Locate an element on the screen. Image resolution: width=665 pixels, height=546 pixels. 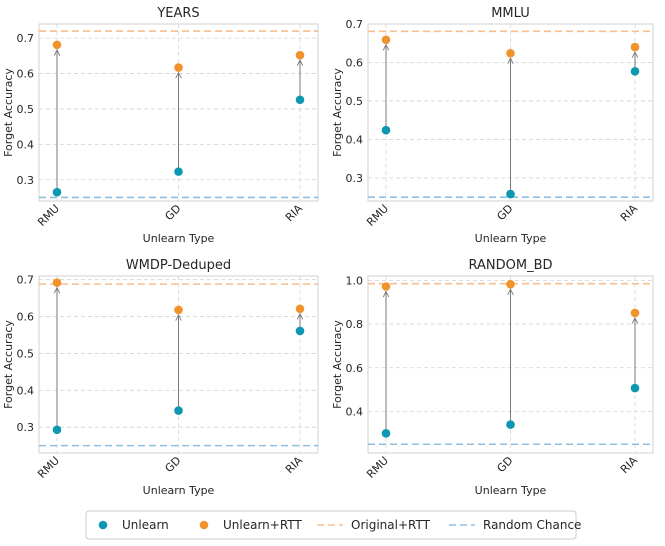
legend-item-unlearn-rtt: Unlearn+RTT is located at coordinates (250, 525).